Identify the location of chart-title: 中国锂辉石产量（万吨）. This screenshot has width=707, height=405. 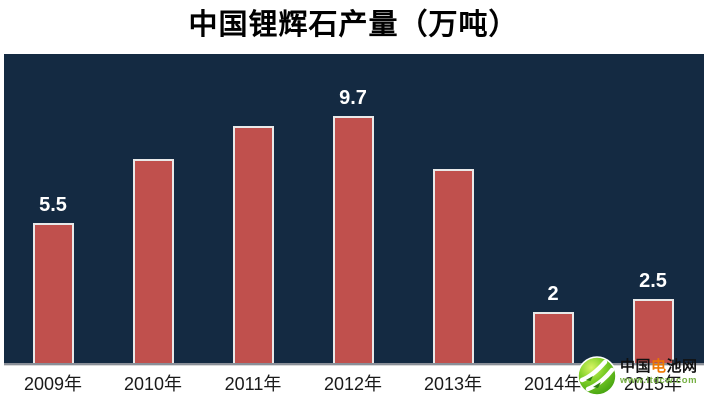
(353, 24).